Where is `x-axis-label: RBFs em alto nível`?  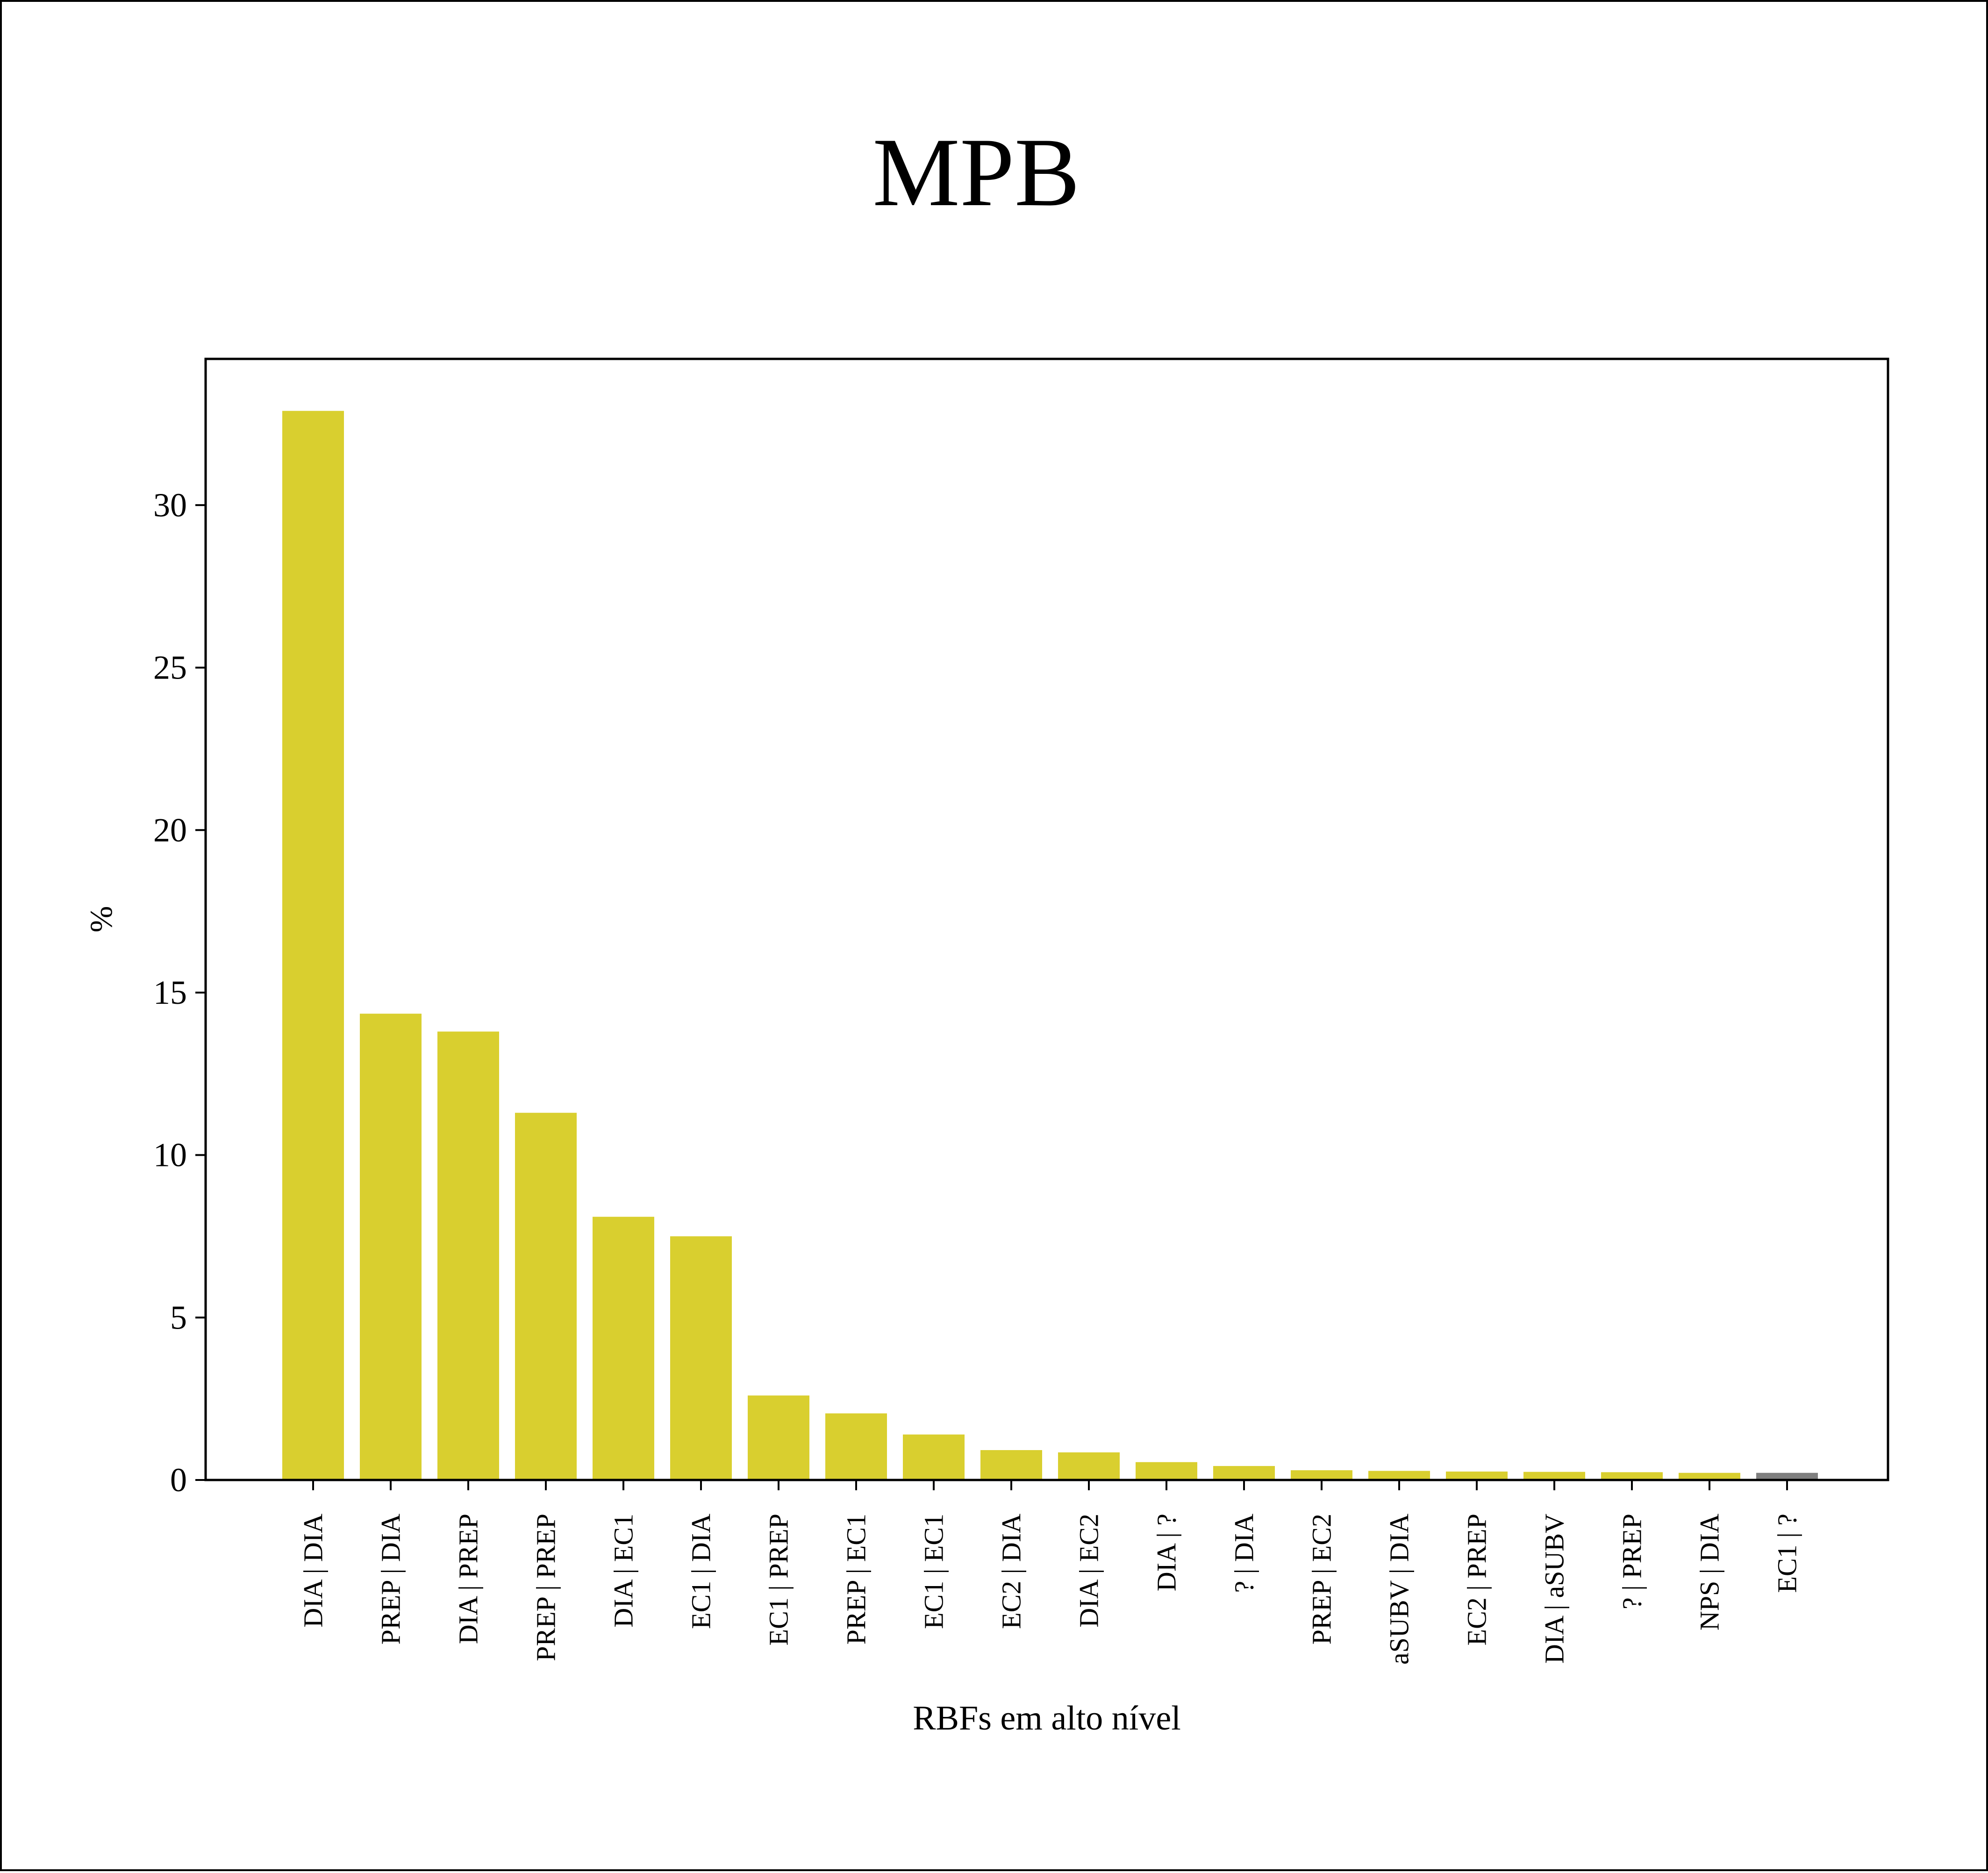
x-axis-label: RBFs em alto nível is located at coordinates (1047, 1718).